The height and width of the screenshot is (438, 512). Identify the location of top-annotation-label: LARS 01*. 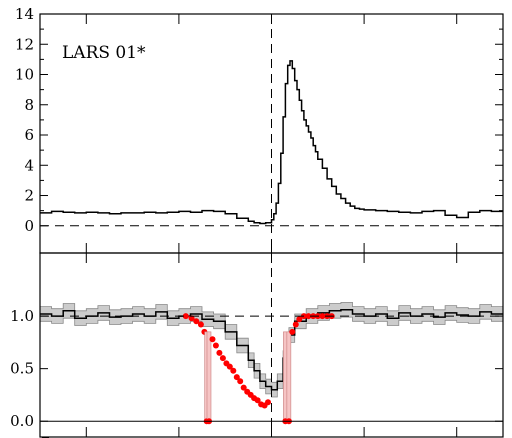
(104, 53).